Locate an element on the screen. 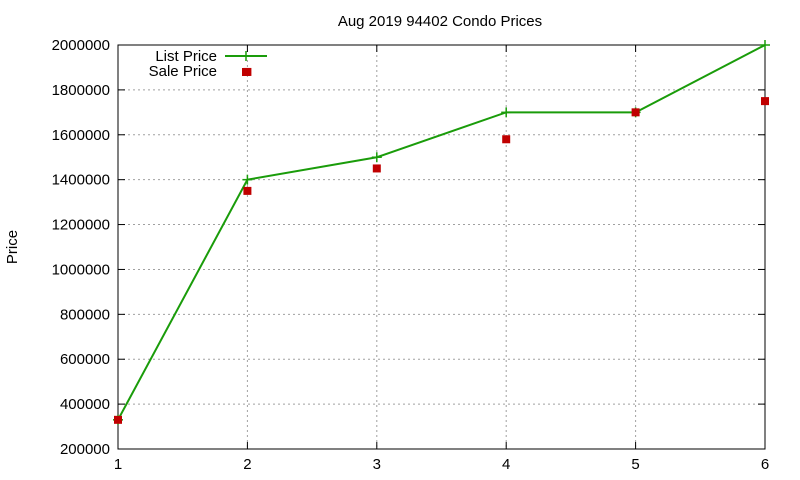  x-tick-label: 3 is located at coordinates (377, 464).